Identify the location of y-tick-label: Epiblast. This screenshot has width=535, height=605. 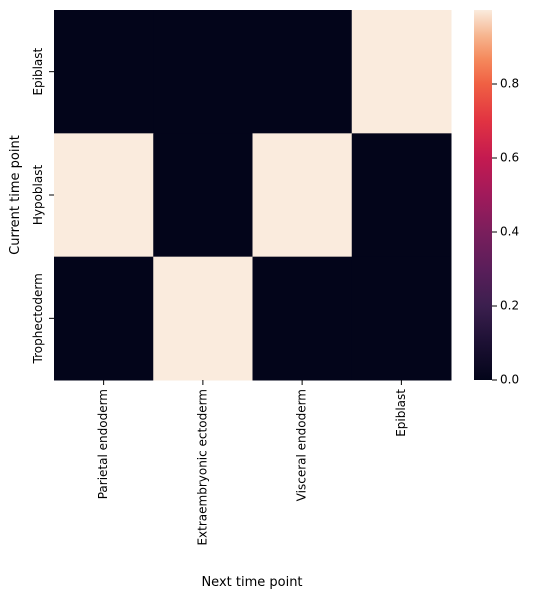
(38, 71).